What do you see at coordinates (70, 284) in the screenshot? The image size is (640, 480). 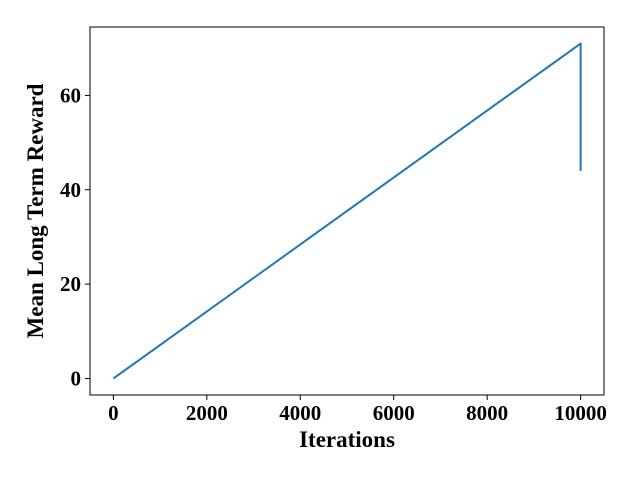 I see `y-tick-label: 20` at bounding box center [70, 284].